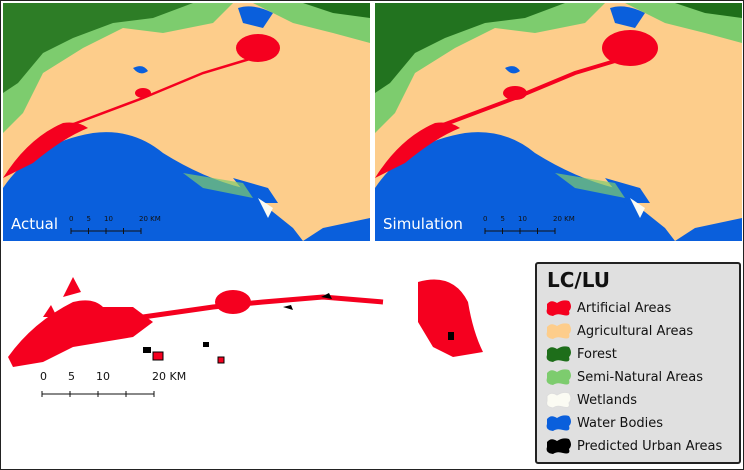  What do you see at coordinates (597, 354) in the screenshot?
I see `legend-label: Forest` at bounding box center [597, 354].